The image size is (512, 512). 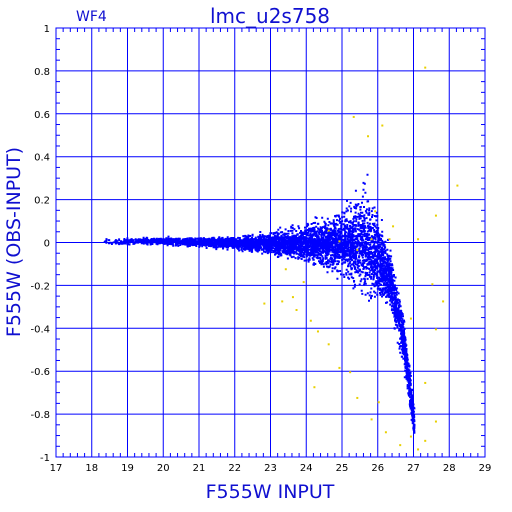 I want to click on y-tick-label: -0.6, so click(x=40, y=372).